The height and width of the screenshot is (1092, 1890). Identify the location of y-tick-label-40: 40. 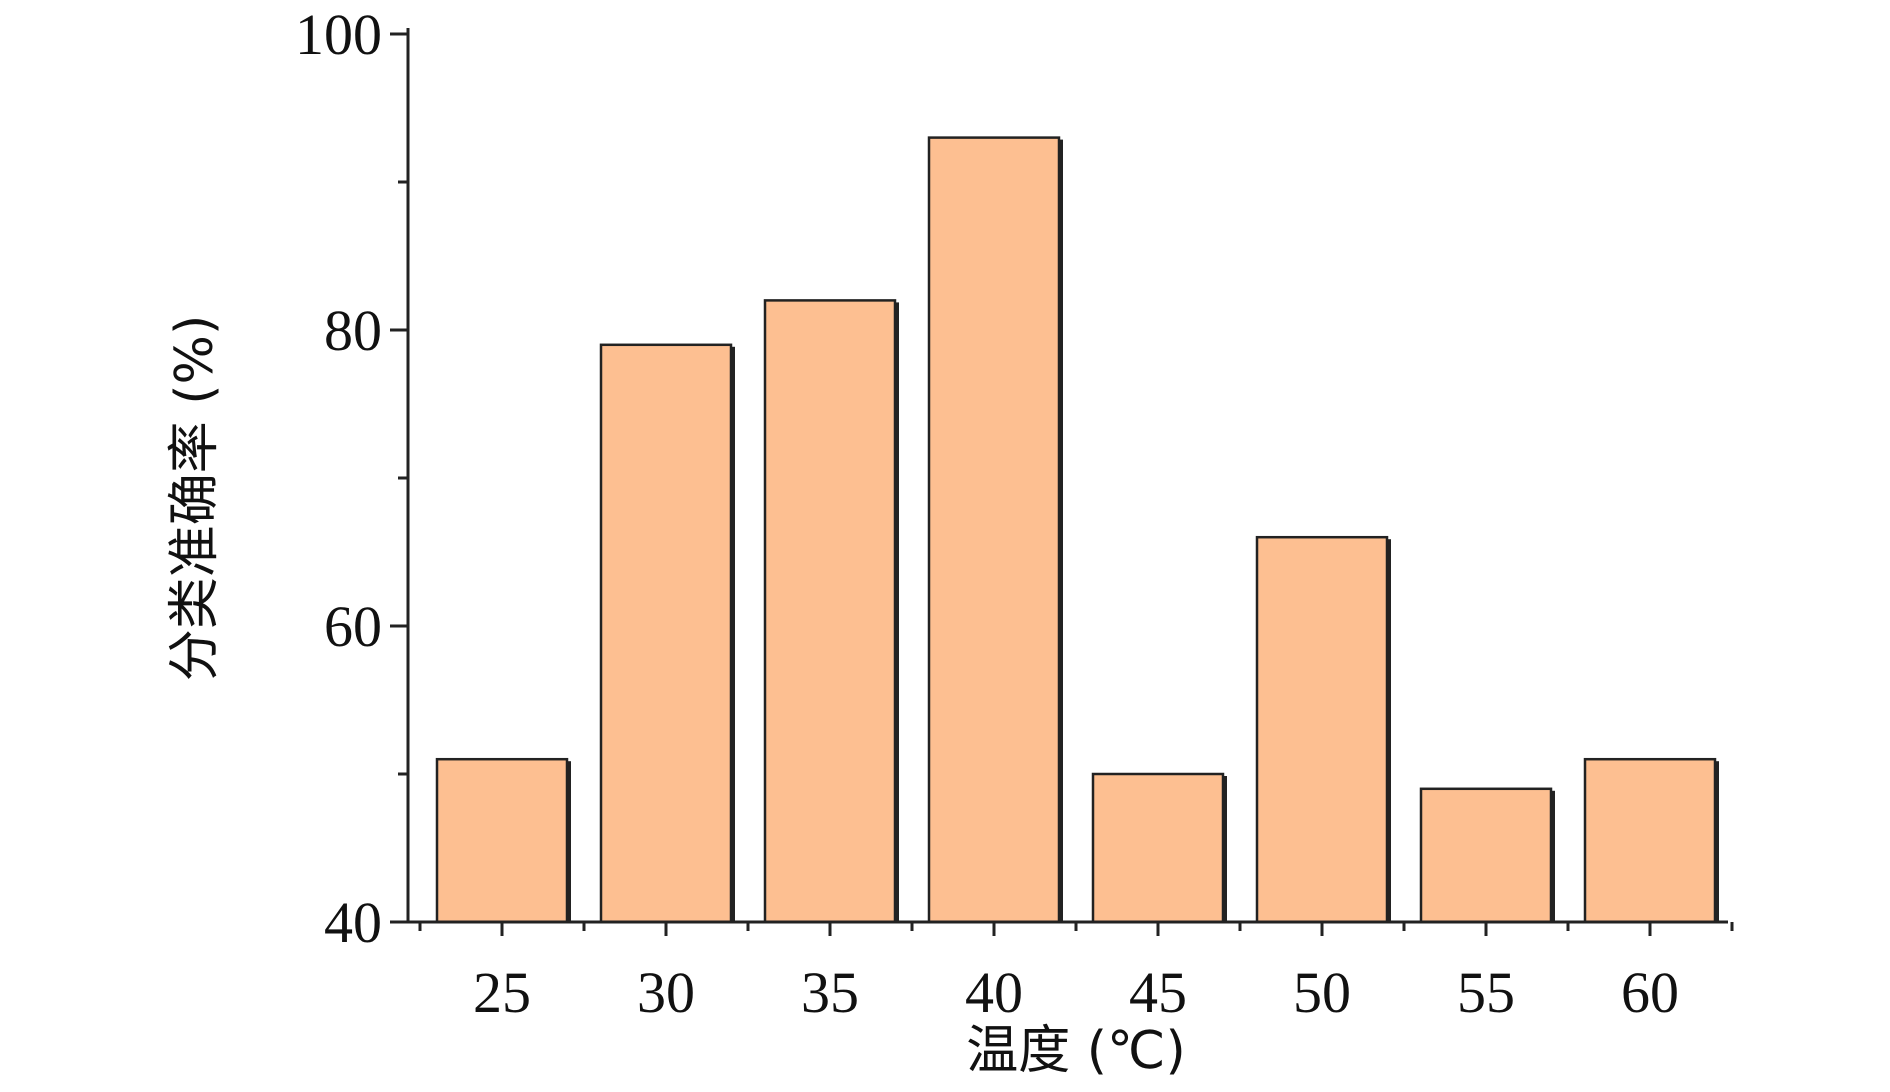
(353, 922).